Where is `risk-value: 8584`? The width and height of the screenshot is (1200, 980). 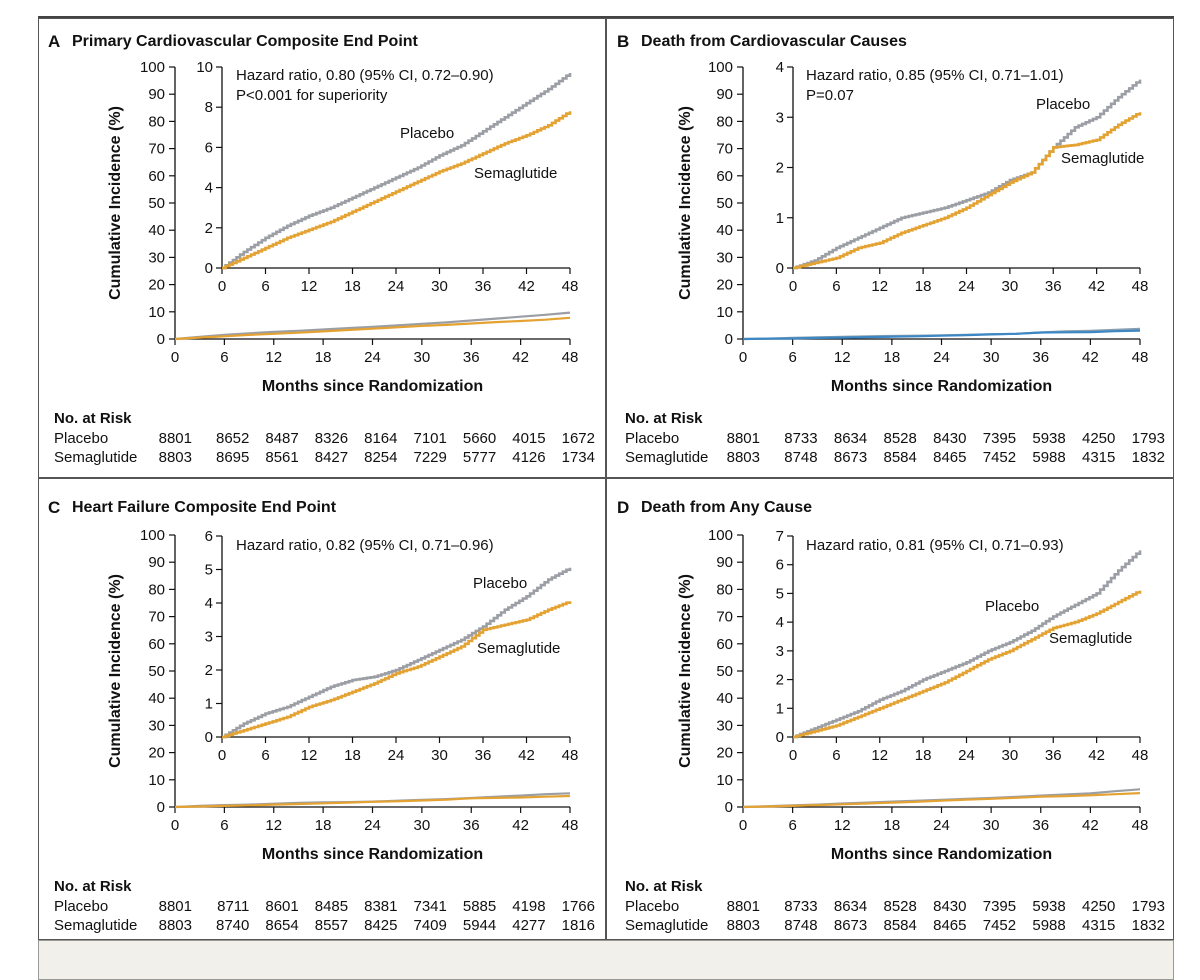
risk-value: 8584 is located at coordinates (900, 925).